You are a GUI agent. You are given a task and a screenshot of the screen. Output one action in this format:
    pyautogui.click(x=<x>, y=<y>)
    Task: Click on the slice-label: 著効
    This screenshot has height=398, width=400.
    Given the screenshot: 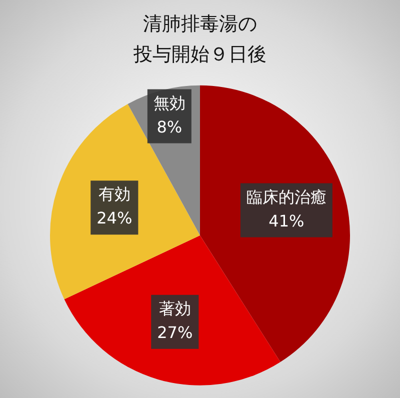 What is the action you would take?
    pyautogui.click(x=174, y=308)
    